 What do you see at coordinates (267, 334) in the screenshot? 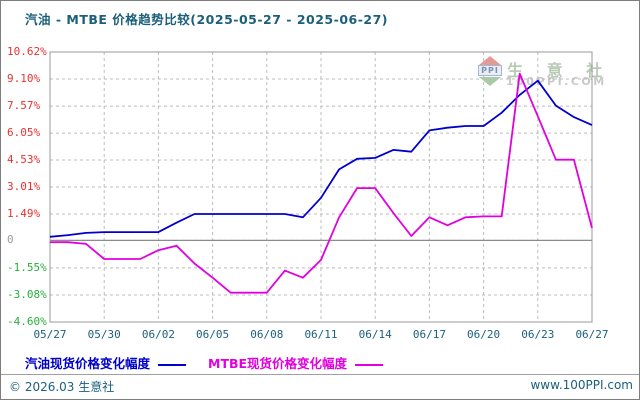
I see `x-axis-label: 06/08` at bounding box center [267, 334].